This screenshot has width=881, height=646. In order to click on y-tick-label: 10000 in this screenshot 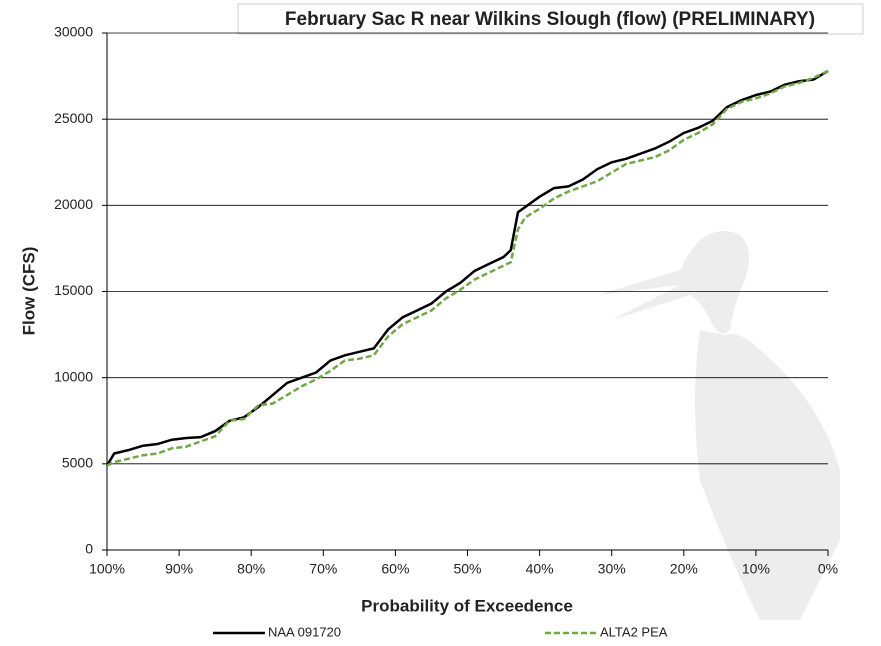, I will do `click(73, 376)`.